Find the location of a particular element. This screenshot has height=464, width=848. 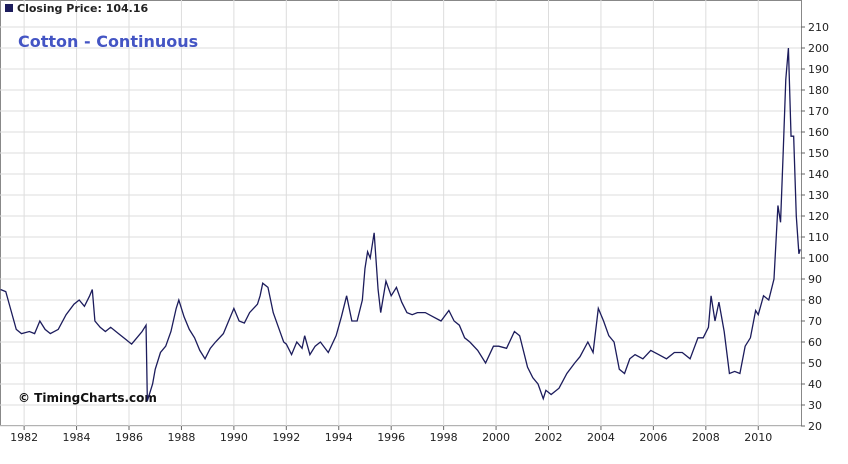

x-tick-label: 1988 is located at coordinates (181, 437).